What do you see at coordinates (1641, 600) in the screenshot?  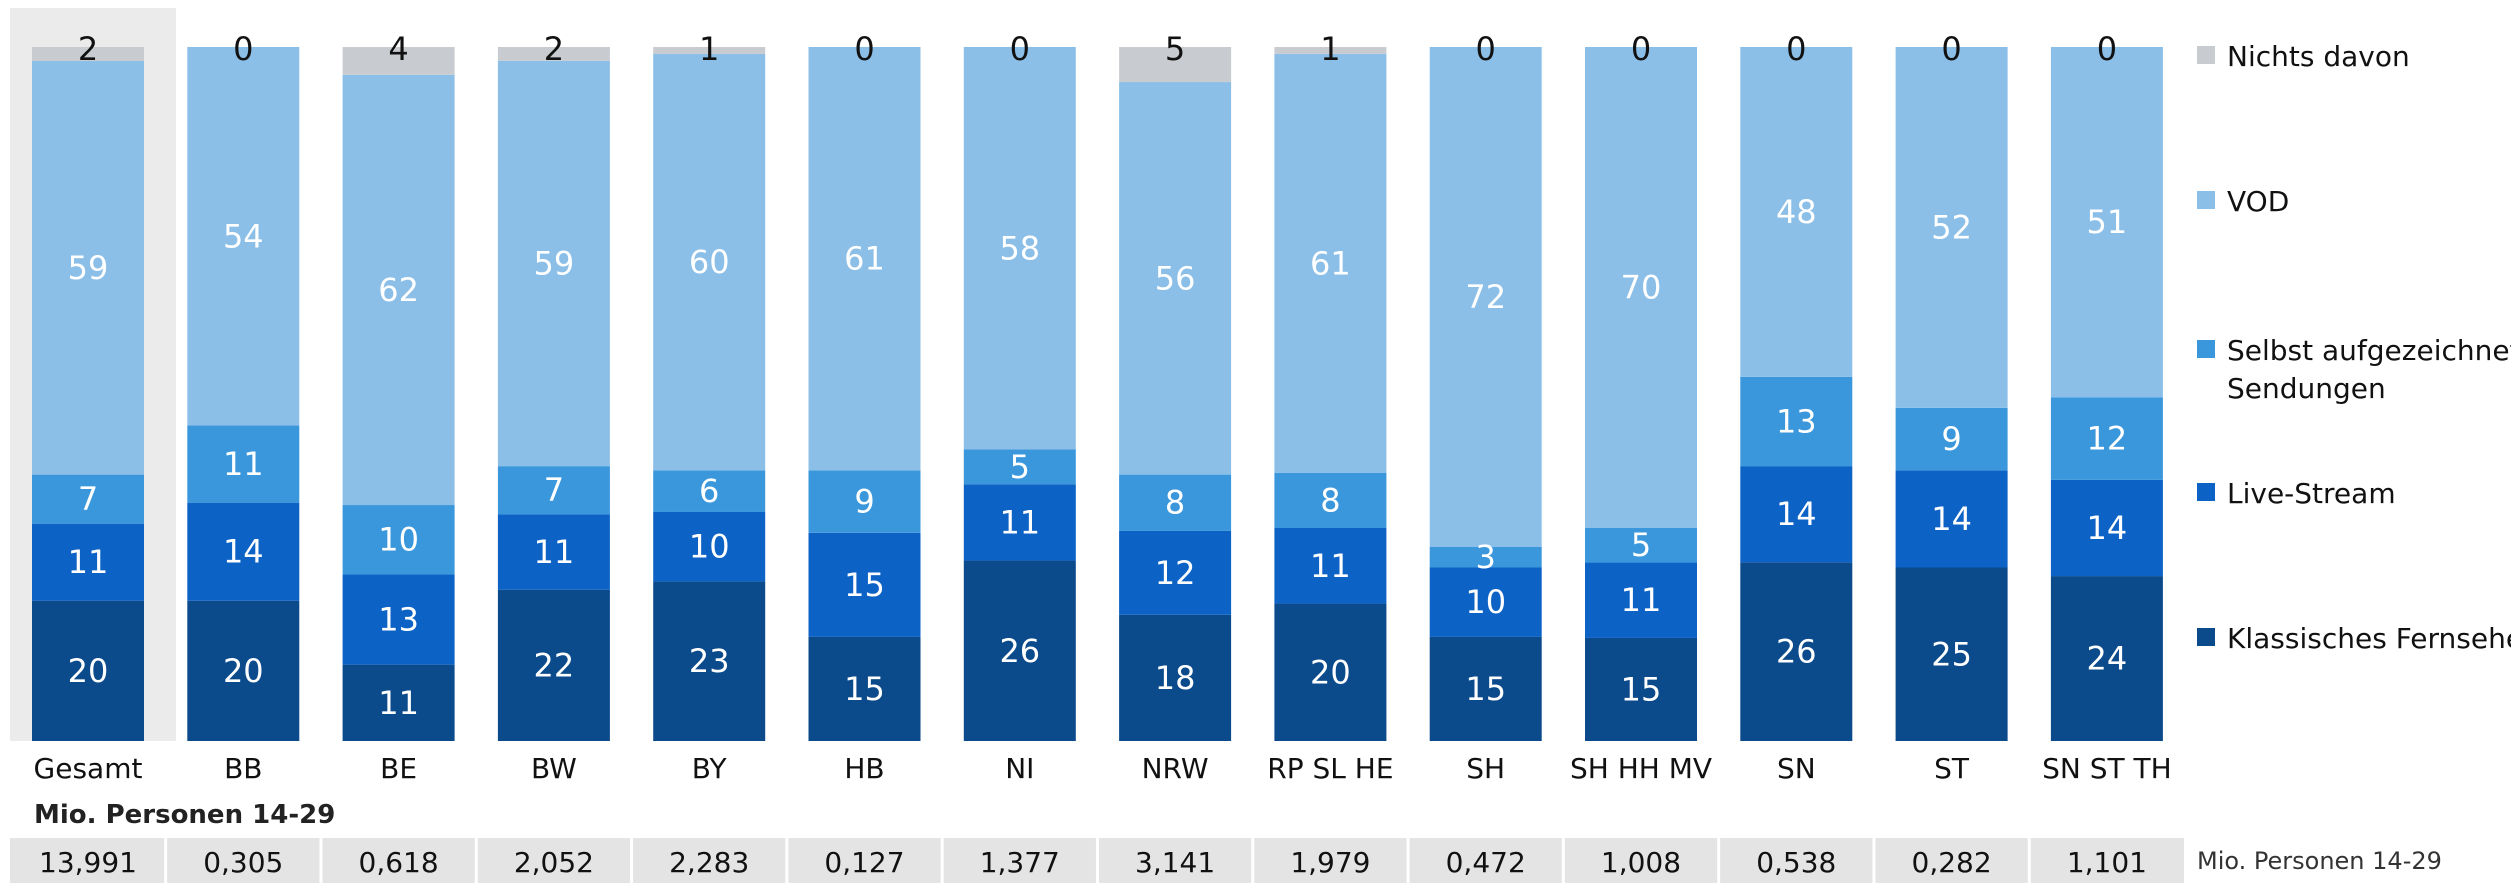 I see `value-label-sh-hh-mv-live-stream: 11` at bounding box center [1641, 600].